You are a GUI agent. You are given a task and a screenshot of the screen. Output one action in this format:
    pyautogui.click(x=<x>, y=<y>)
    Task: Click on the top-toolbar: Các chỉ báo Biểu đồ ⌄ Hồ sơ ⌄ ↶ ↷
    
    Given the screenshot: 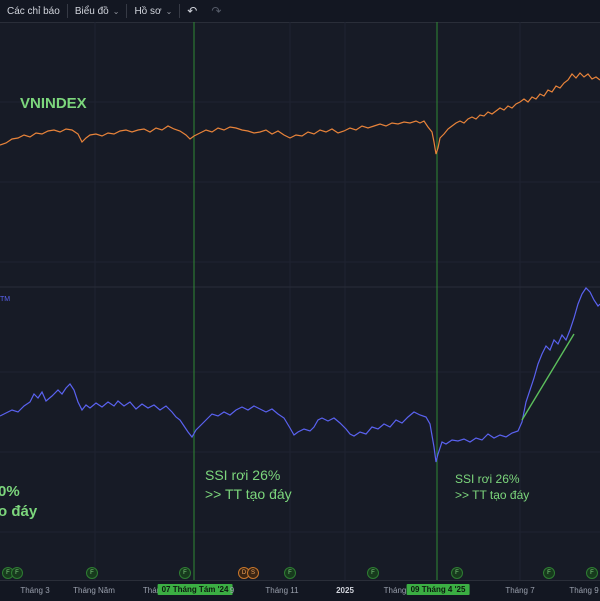 What is the action you would take?
    pyautogui.click(x=300, y=11)
    